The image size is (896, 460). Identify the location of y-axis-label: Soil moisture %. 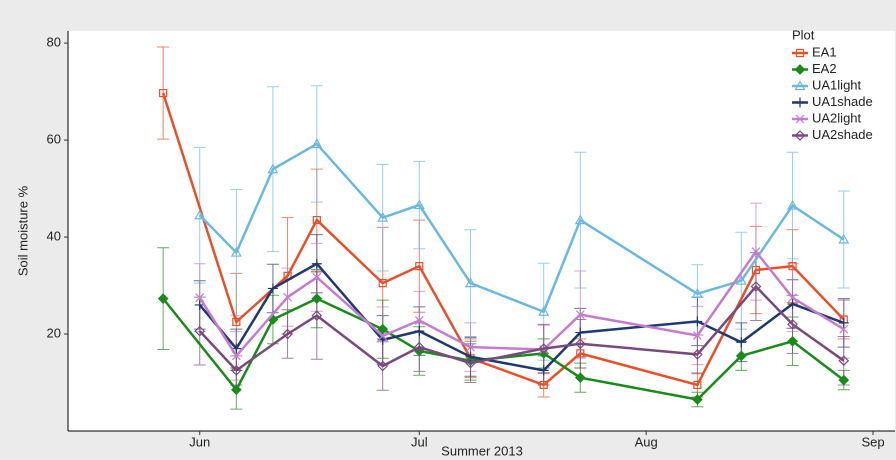
(22, 230).